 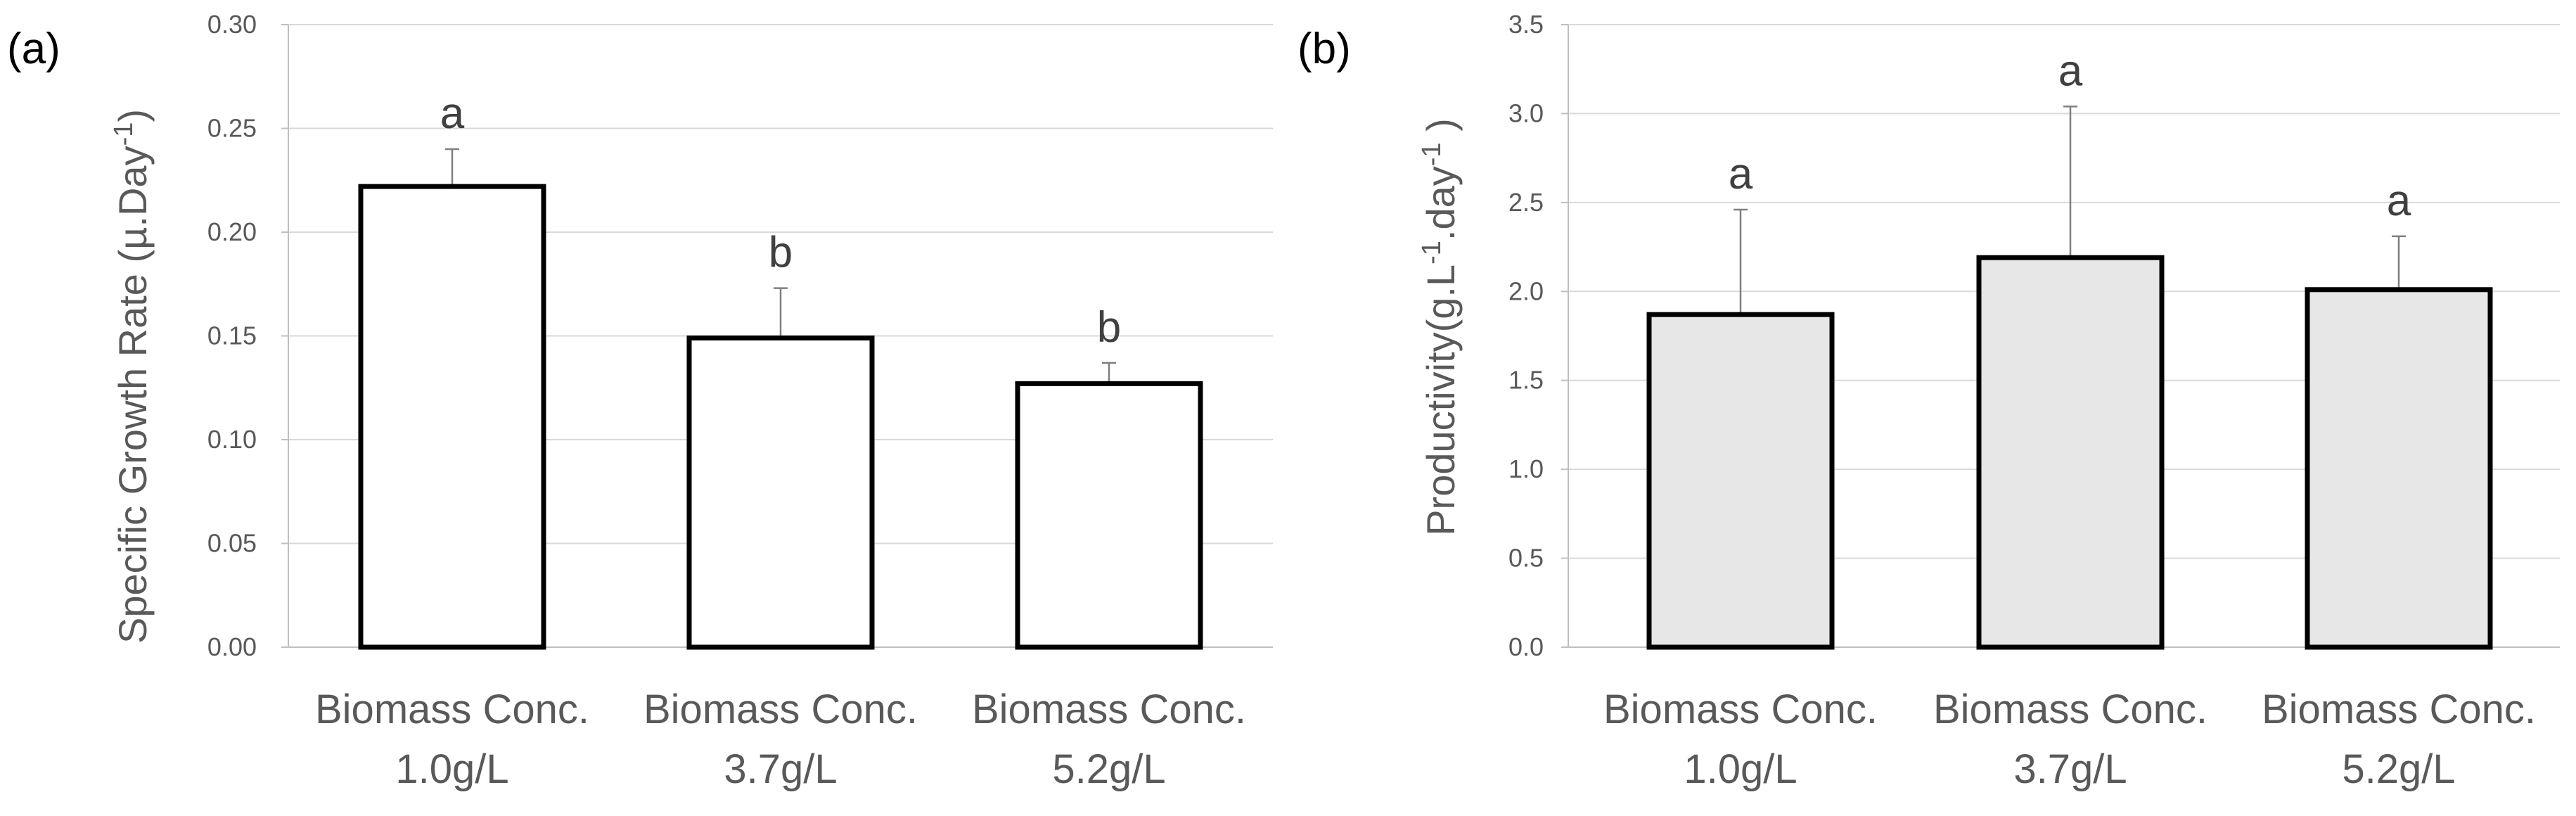 I want to click on y-tick-label: 0.20, so click(x=232, y=231).